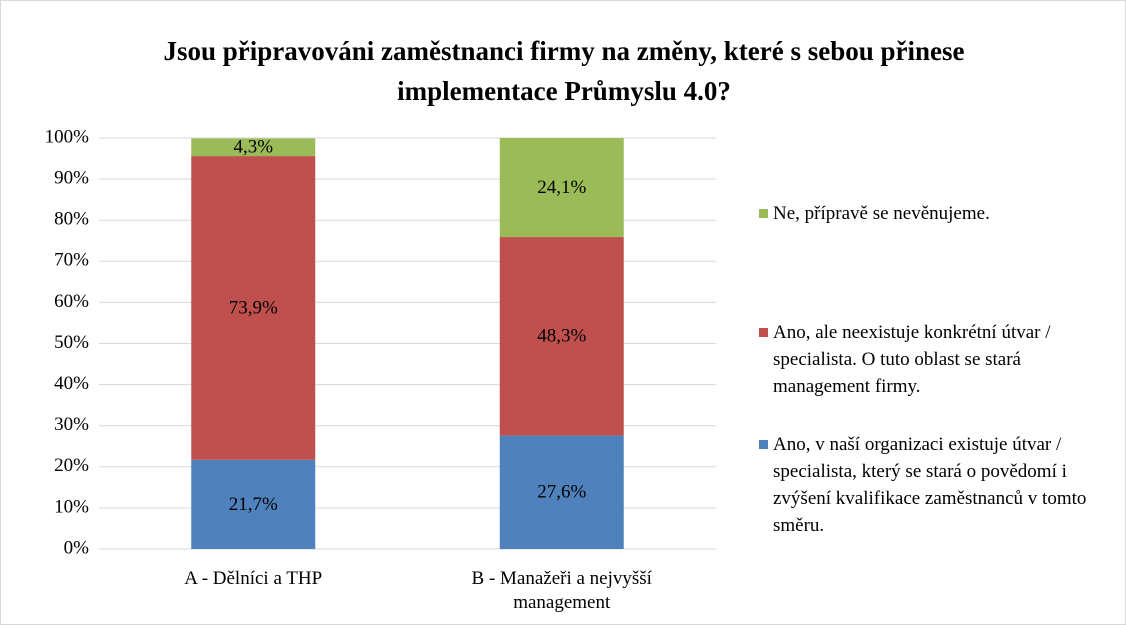 The width and height of the screenshot is (1126, 625). What do you see at coordinates (881, 213) in the screenshot?
I see `legend-label: Ne, přípravě se nevěnujeme.` at bounding box center [881, 213].